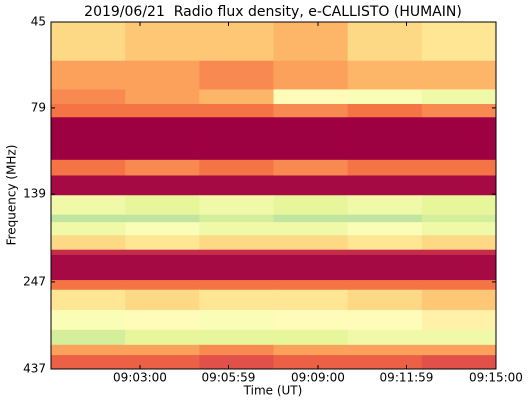 Image resolution: width=529 pixels, height=404 pixels. I want to click on y-tick-label: 45, so click(38, 22).